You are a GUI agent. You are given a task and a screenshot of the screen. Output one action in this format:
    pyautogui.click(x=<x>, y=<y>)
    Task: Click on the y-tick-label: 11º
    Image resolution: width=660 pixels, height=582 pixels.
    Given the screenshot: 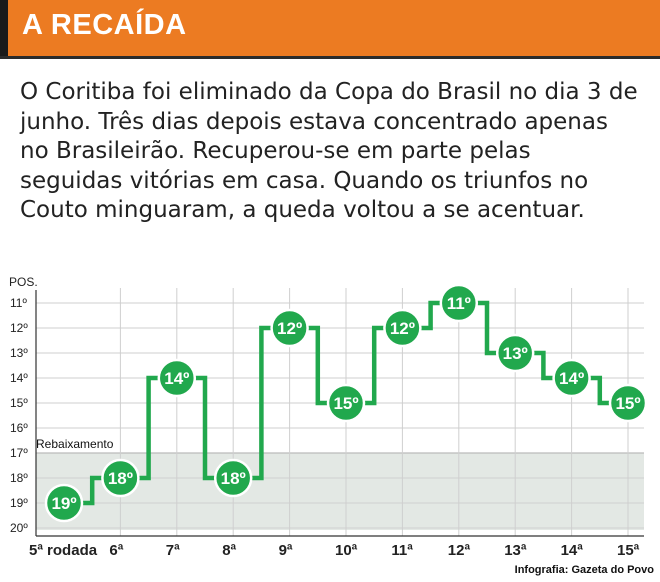 What is the action you would take?
    pyautogui.click(x=18, y=303)
    